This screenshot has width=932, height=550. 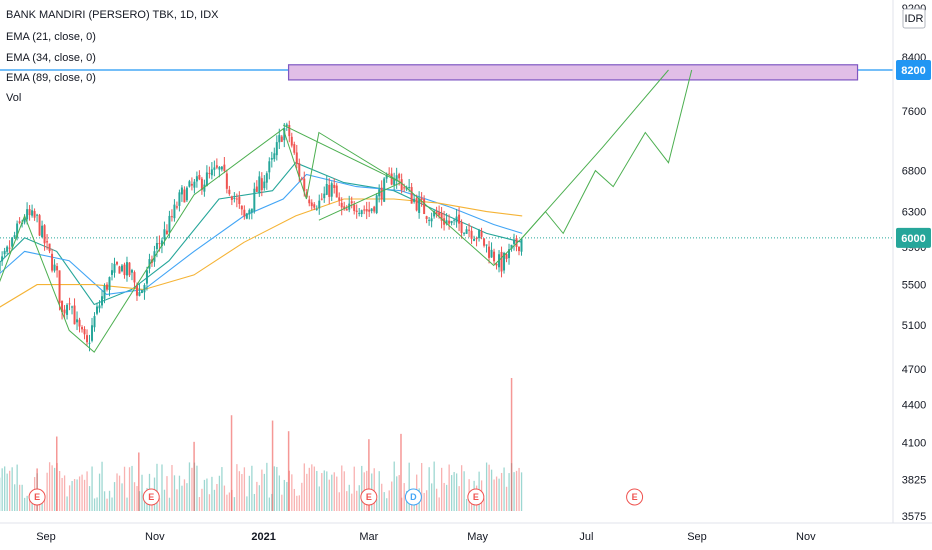 I want to click on indicator-volume: Vol, so click(x=14, y=98).